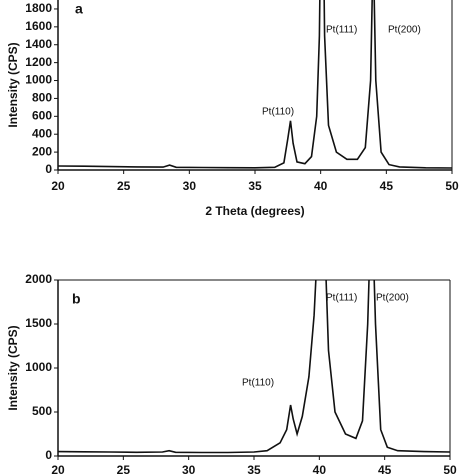  What do you see at coordinates (42, 411) in the screenshot?
I see `y-tick-label: 500` at bounding box center [42, 411].